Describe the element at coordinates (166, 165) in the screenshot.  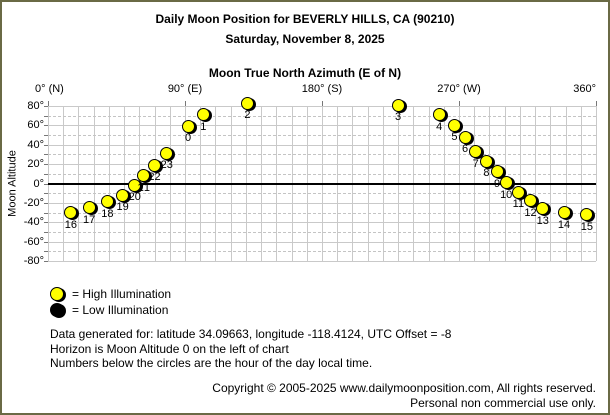
I see `moon-point-hour-label: 23` at that location.